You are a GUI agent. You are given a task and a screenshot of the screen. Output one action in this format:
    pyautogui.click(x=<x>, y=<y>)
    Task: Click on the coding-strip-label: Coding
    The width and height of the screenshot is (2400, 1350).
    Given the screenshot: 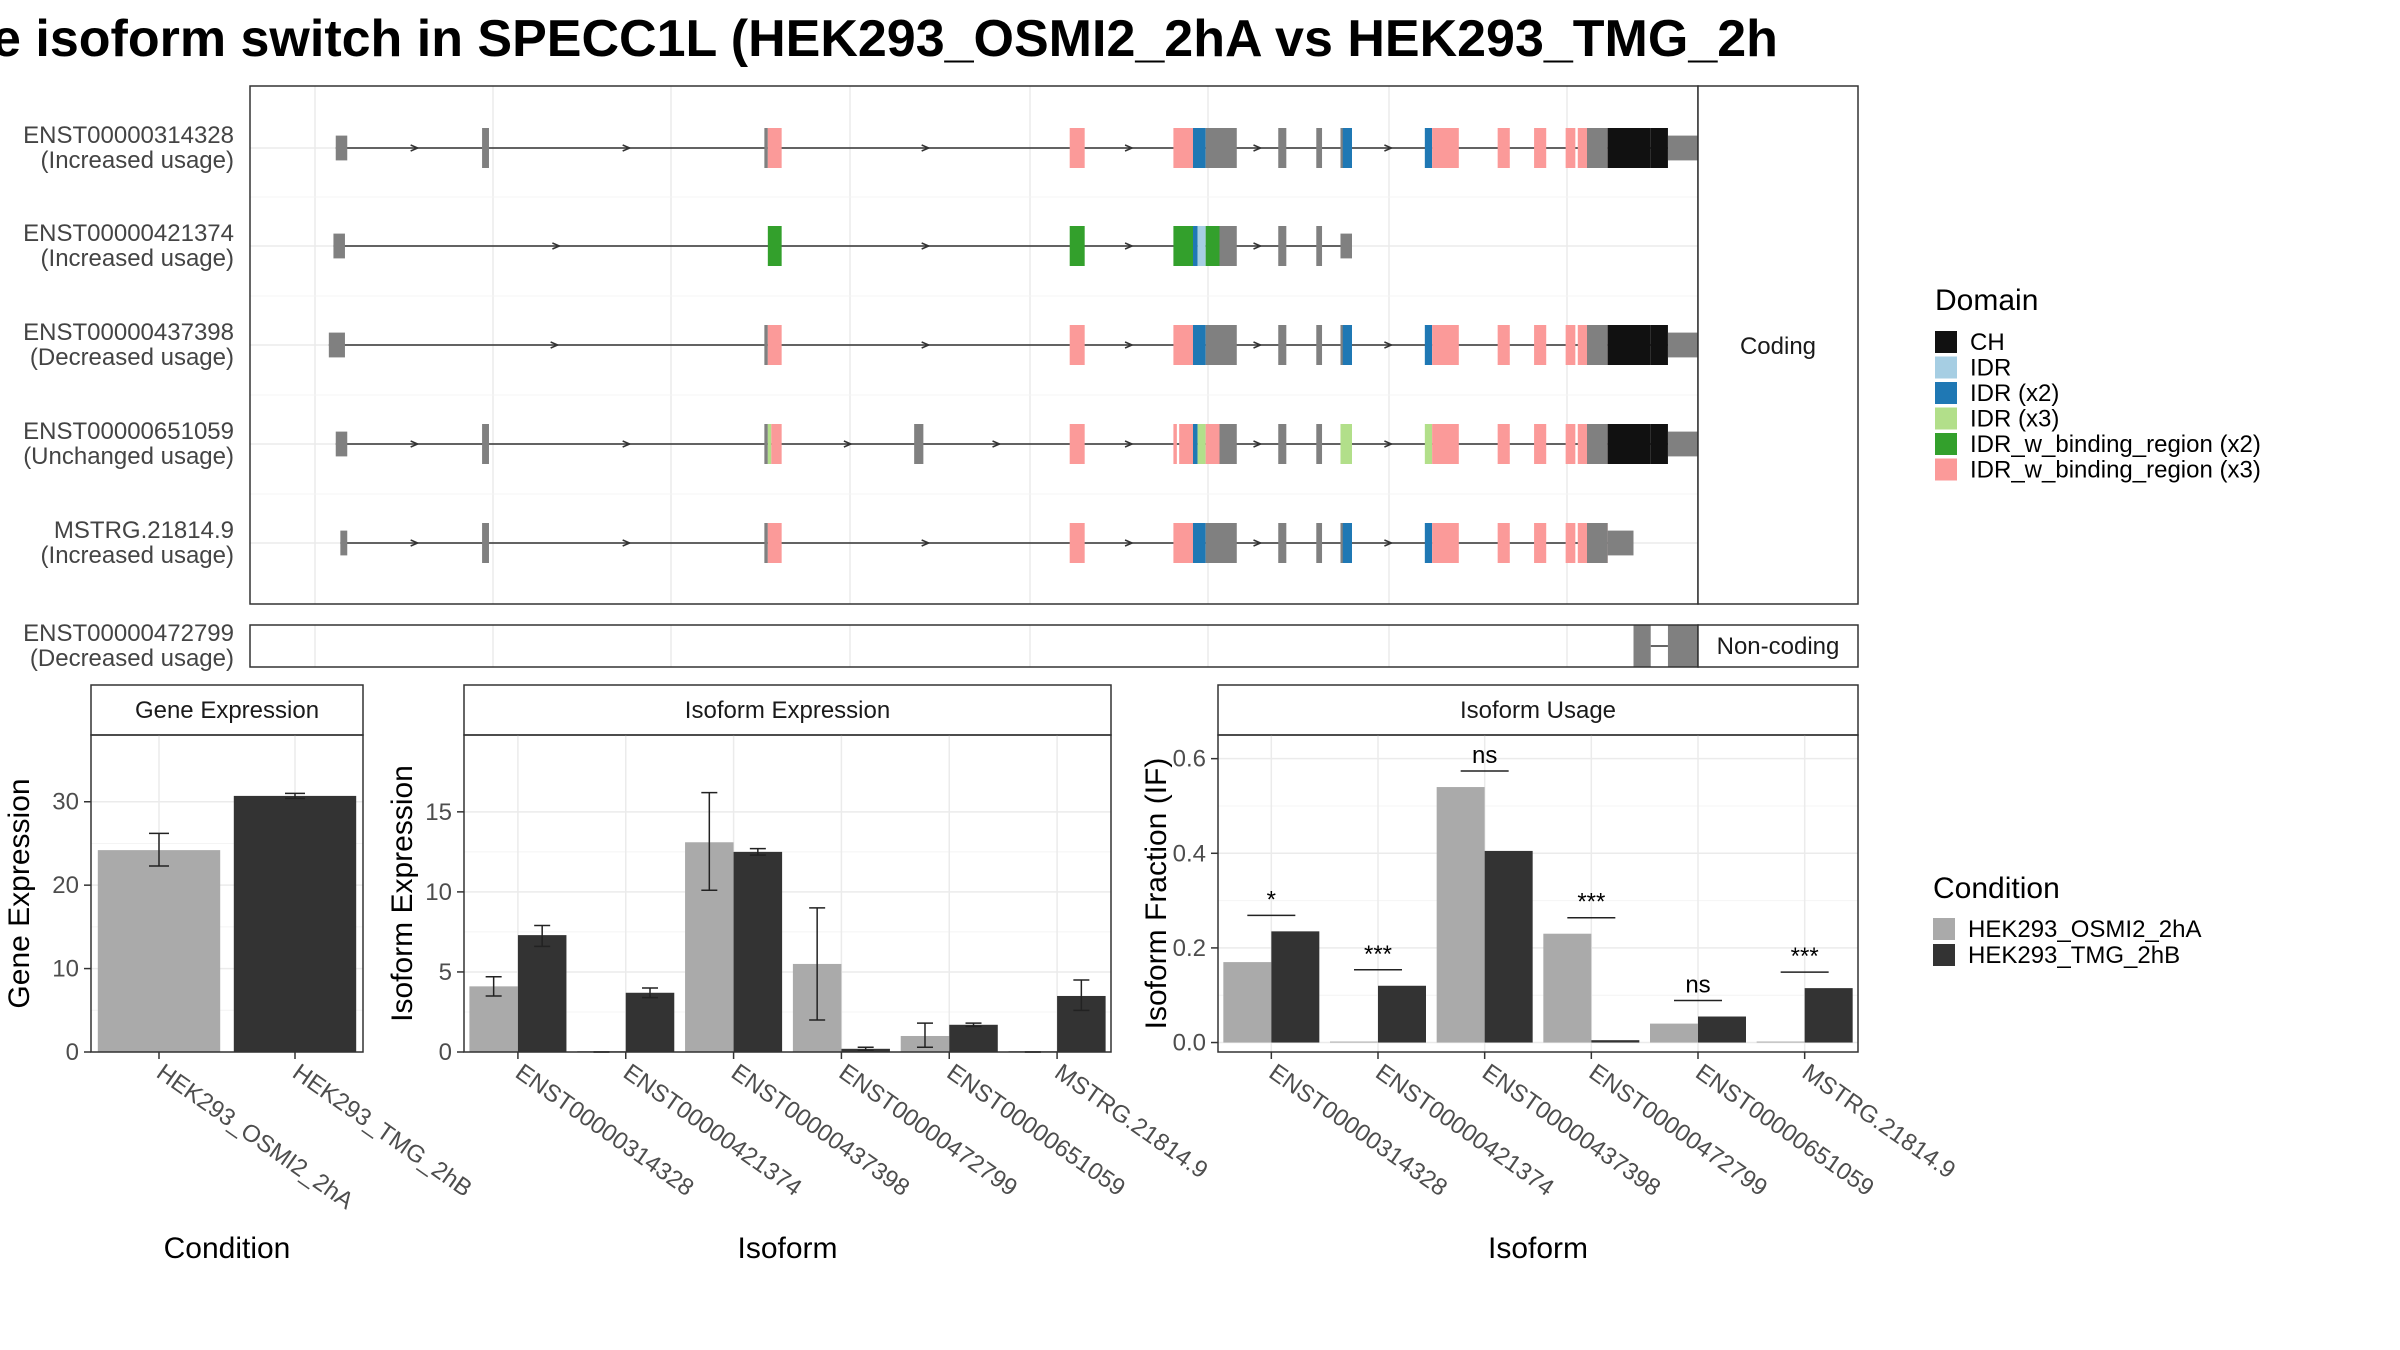 What is the action you would take?
    pyautogui.click(x=1778, y=346)
    